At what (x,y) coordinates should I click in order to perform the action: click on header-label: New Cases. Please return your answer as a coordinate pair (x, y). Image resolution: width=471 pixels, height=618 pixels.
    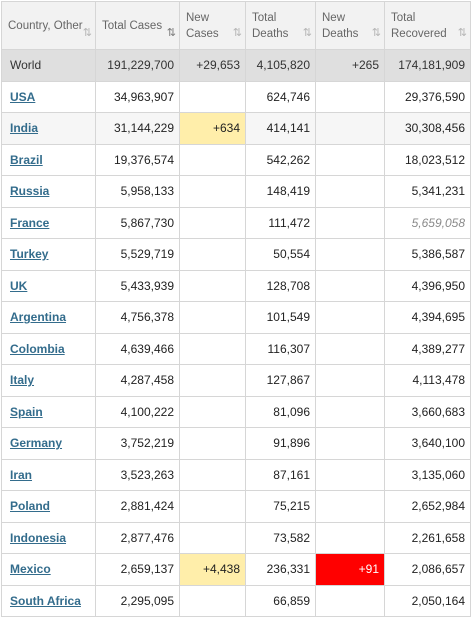
    Looking at the image, I should click on (202, 25).